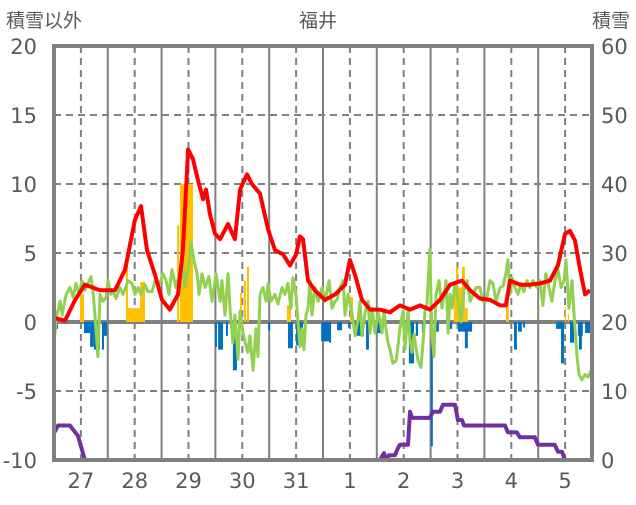 The width and height of the screenshot is (636, 505). I want to click on left-axis-label: 積雪以外, so click(44, 21).